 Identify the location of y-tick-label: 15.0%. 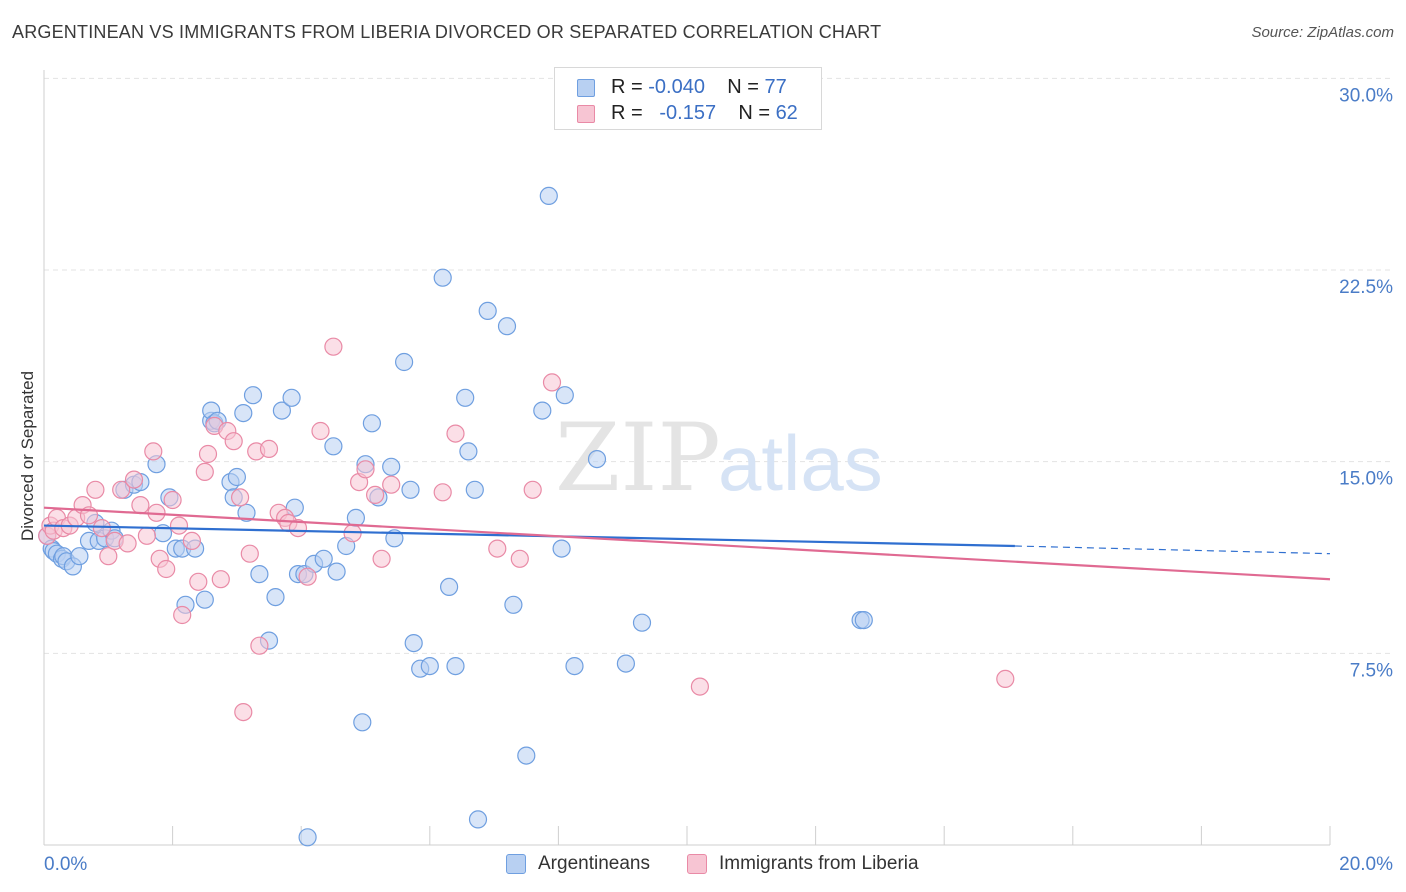
(1366, 479).